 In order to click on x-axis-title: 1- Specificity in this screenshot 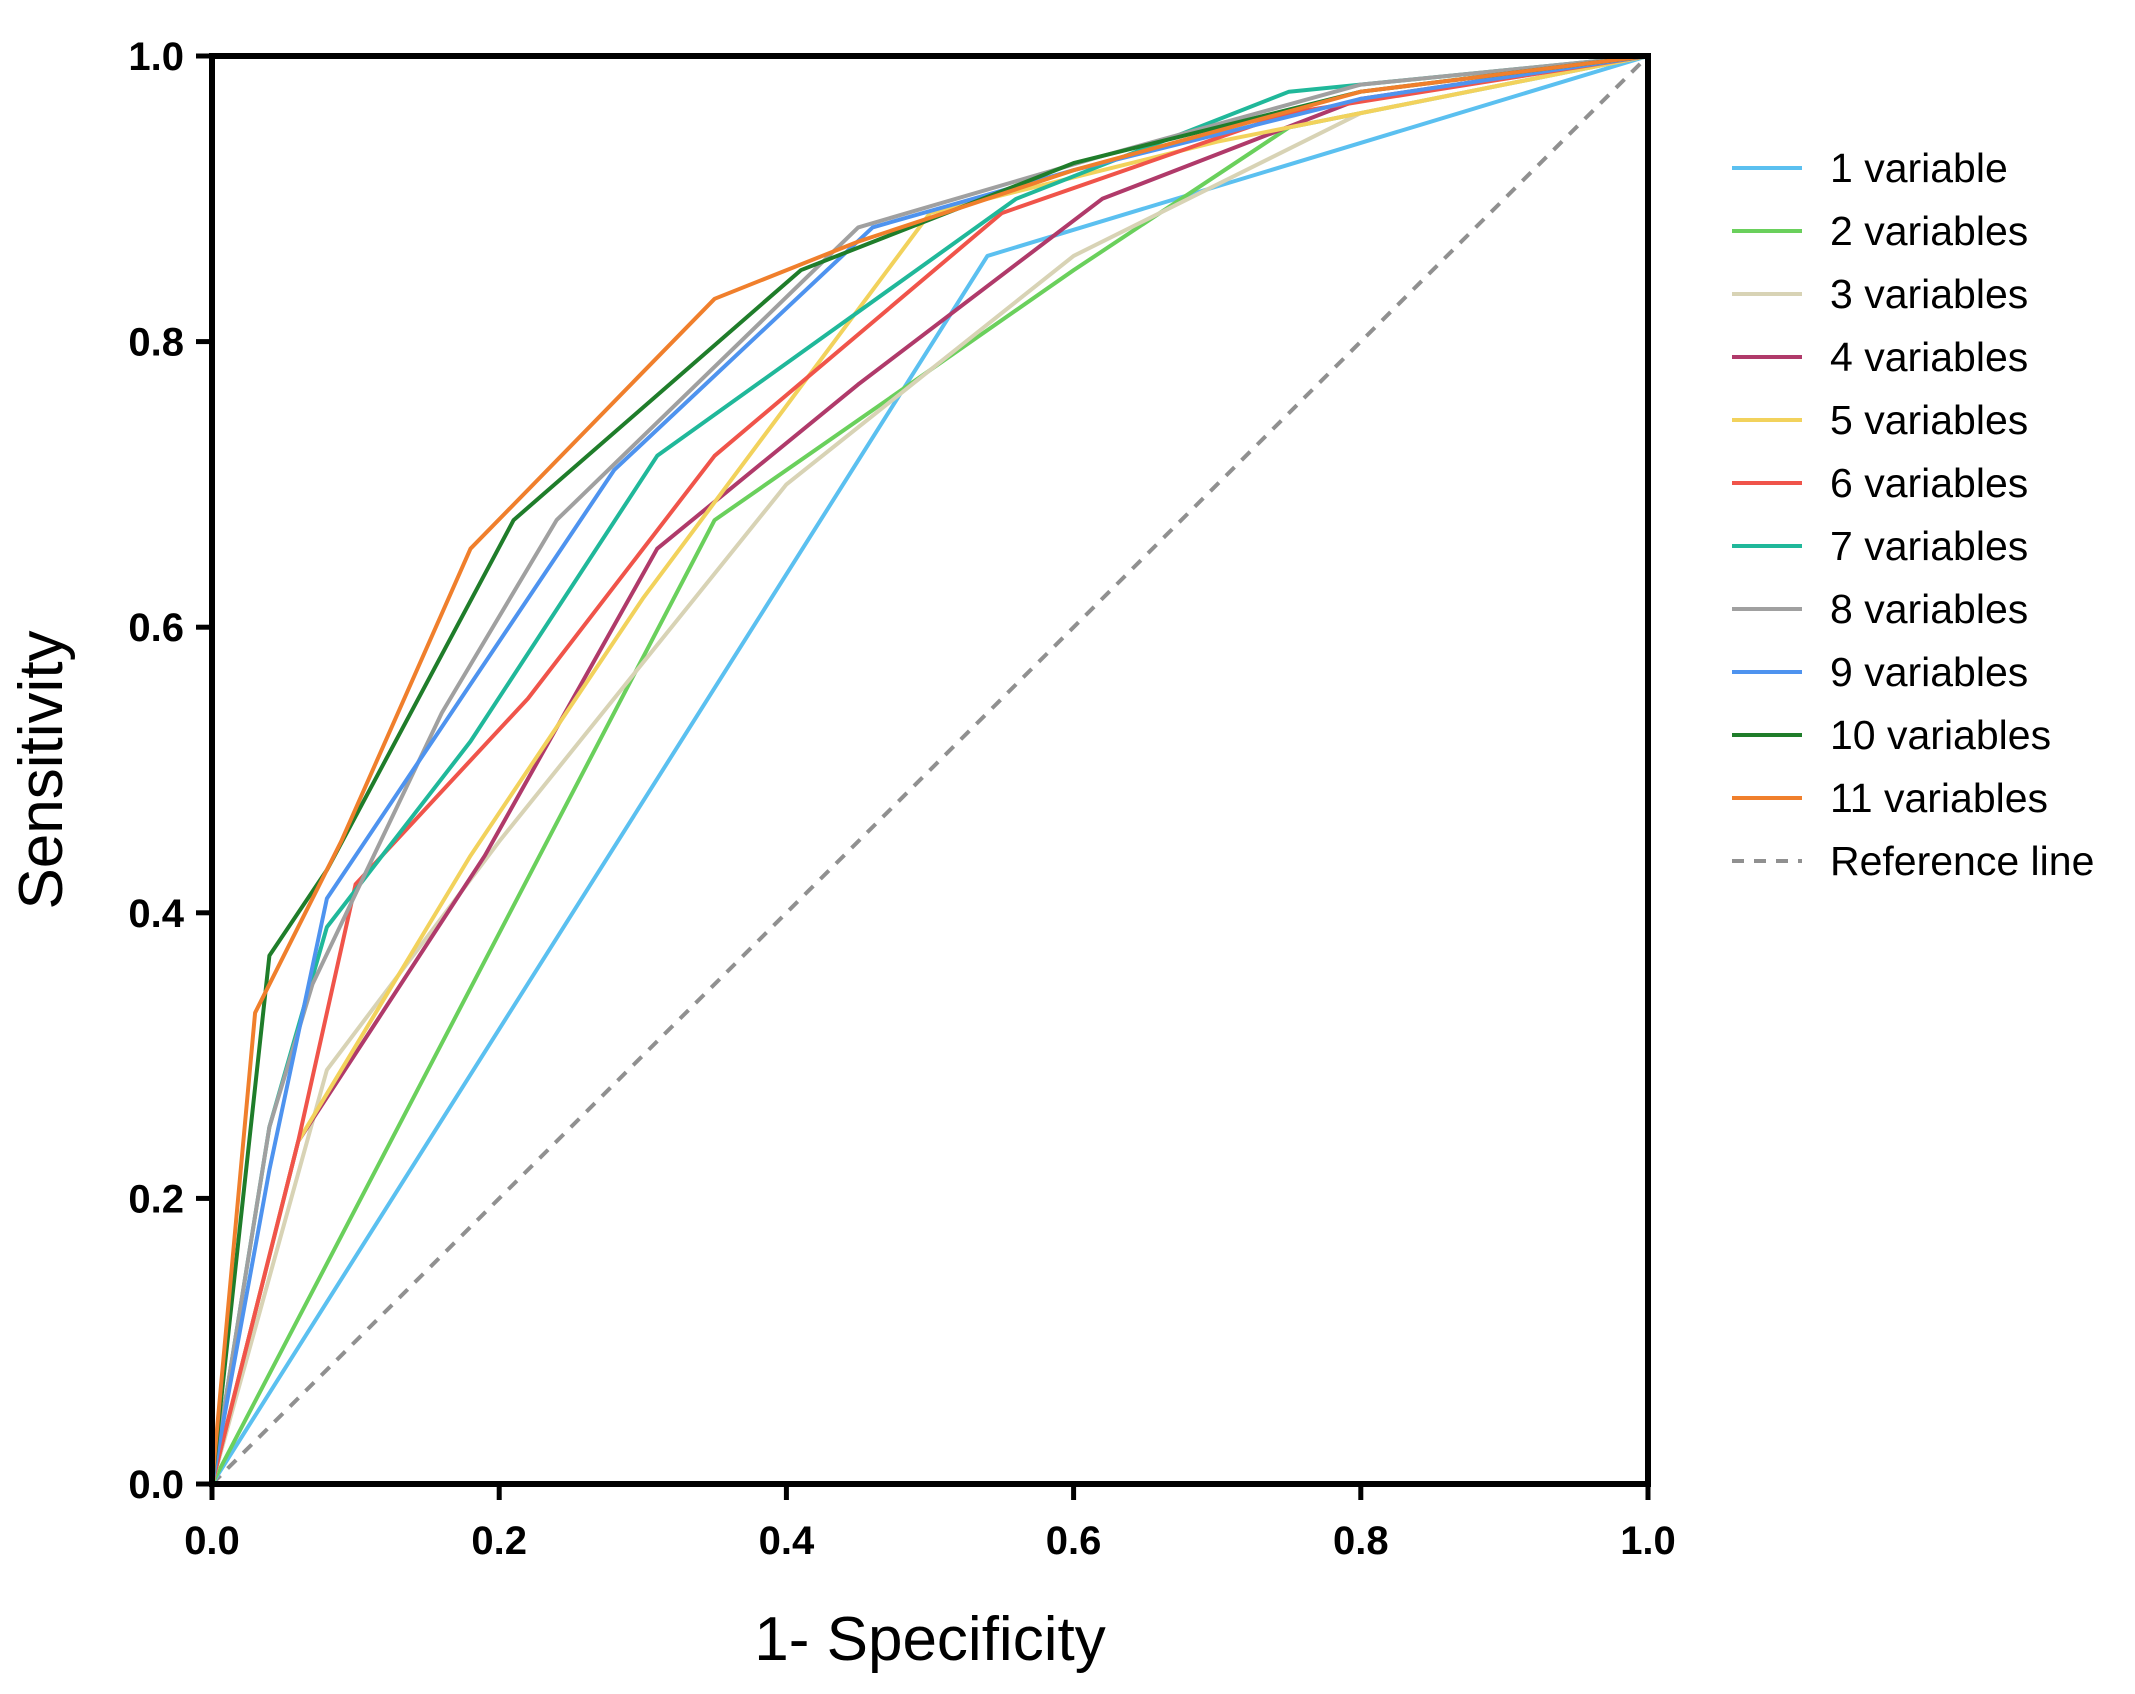, I will do `click(929, 1639)`.